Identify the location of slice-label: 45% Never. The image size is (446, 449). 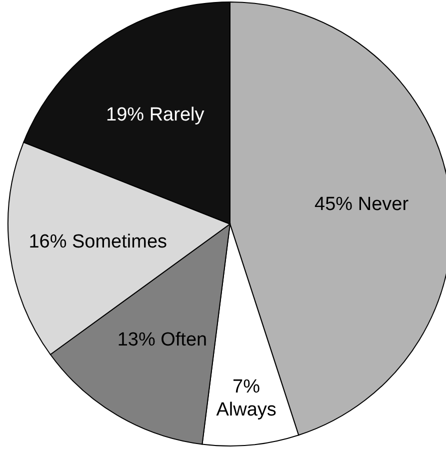
(362, 204).